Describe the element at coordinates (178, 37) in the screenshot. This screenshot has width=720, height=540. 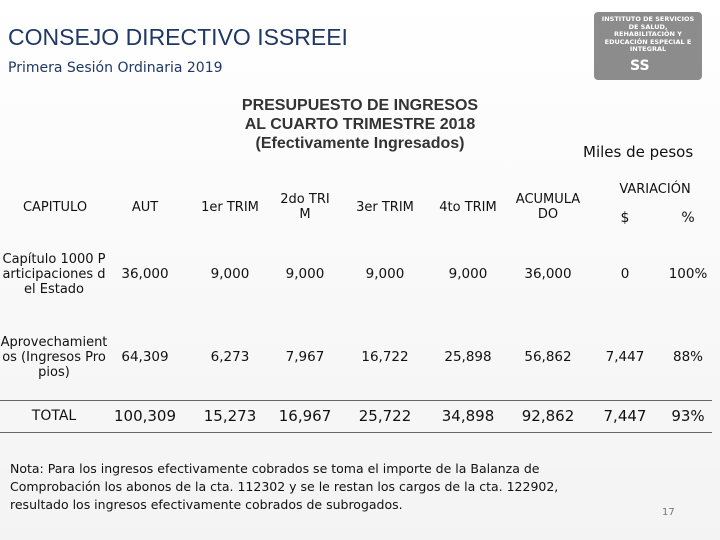
I see `slide-title: CONSEJO DIRECTIVO ISSREEI` at that location.